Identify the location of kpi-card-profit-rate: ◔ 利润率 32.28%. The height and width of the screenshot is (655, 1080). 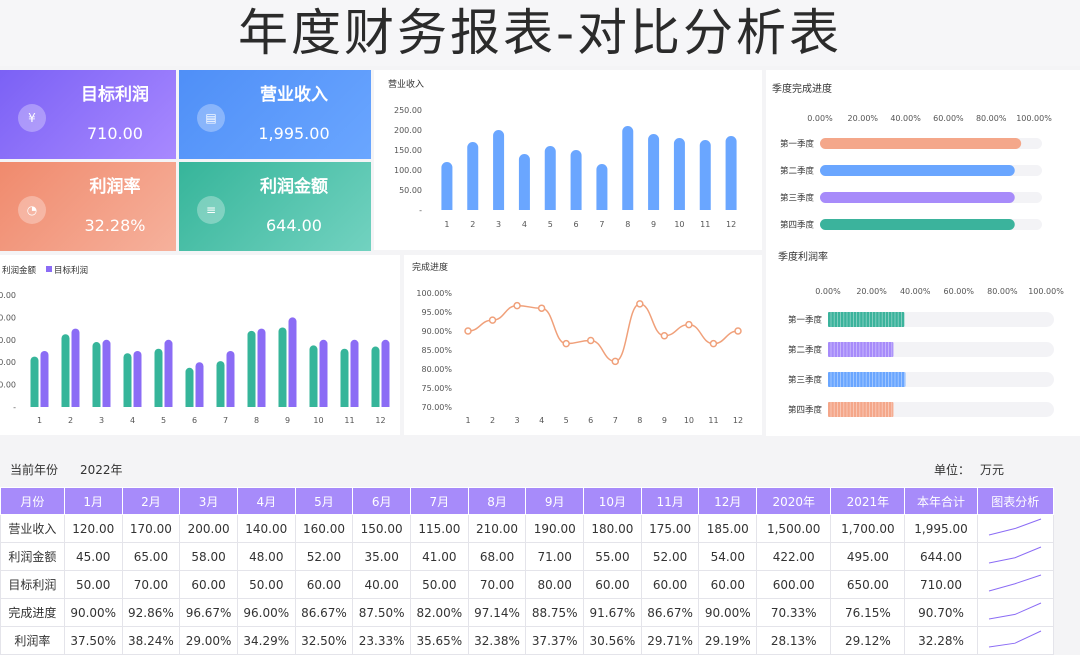
(88, 206).